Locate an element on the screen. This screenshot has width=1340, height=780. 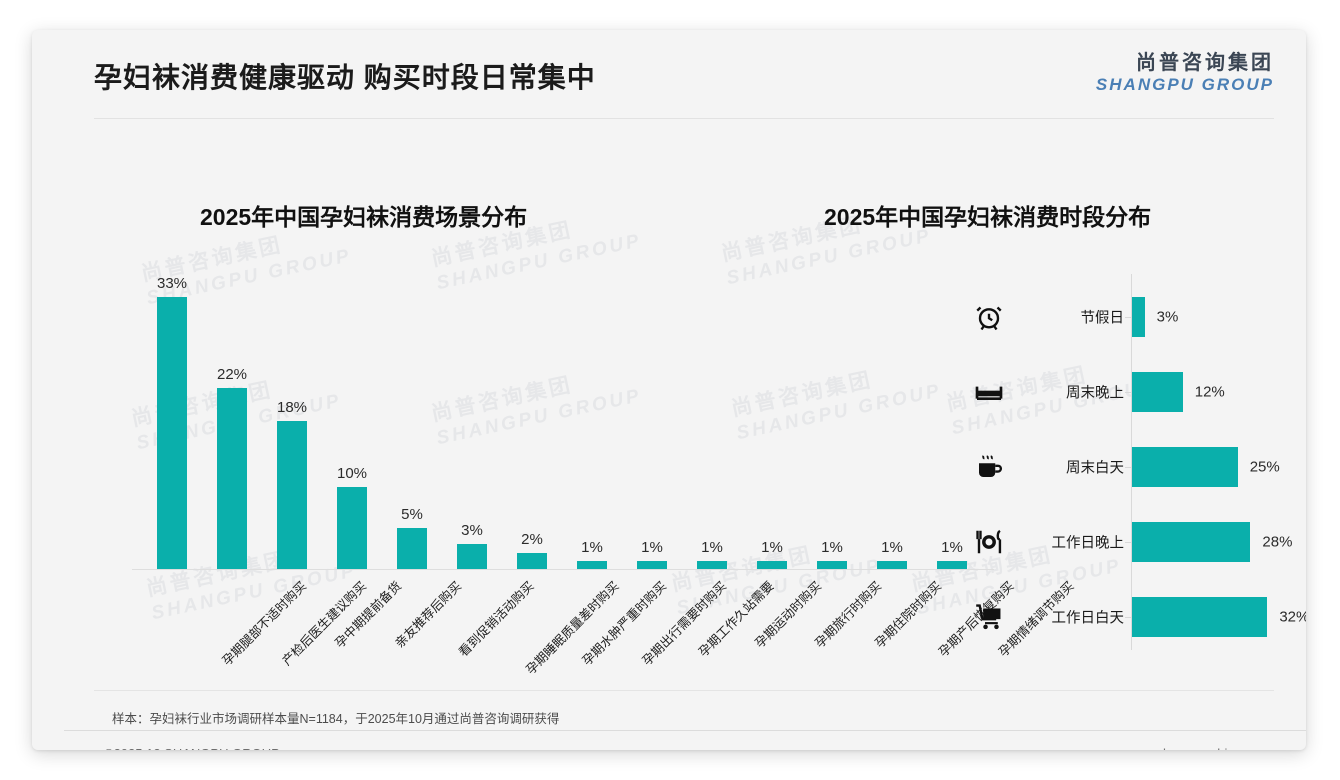
chart-row: 工作日白天 32% is located at coordinates (1119, 617).